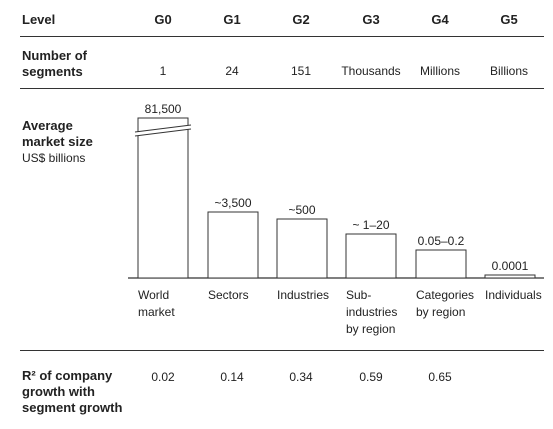  Describe the element at coordinates (513, 295) in the screenshot. I see `category-label-line: Individuals` at that location.